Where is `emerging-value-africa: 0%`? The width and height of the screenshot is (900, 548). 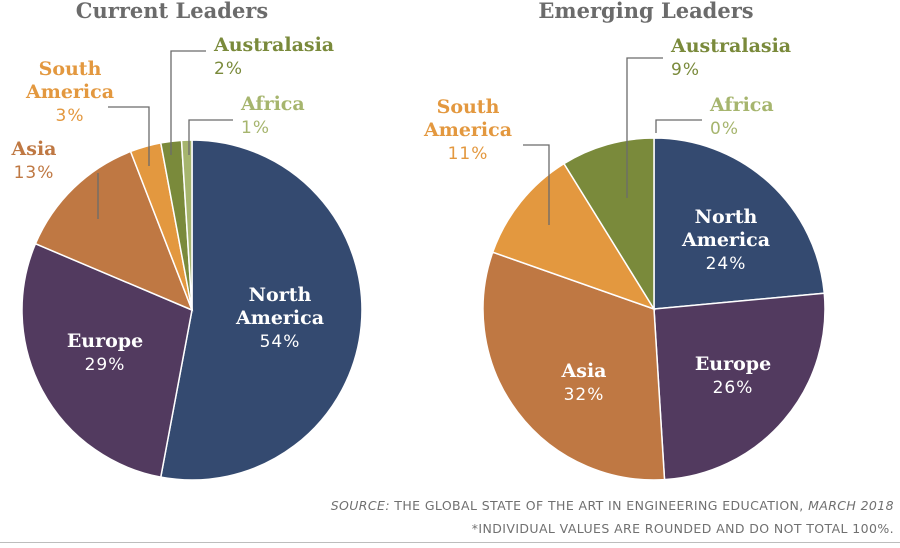
emerging-value-africa: 0% is located at coordinates (724, 129).